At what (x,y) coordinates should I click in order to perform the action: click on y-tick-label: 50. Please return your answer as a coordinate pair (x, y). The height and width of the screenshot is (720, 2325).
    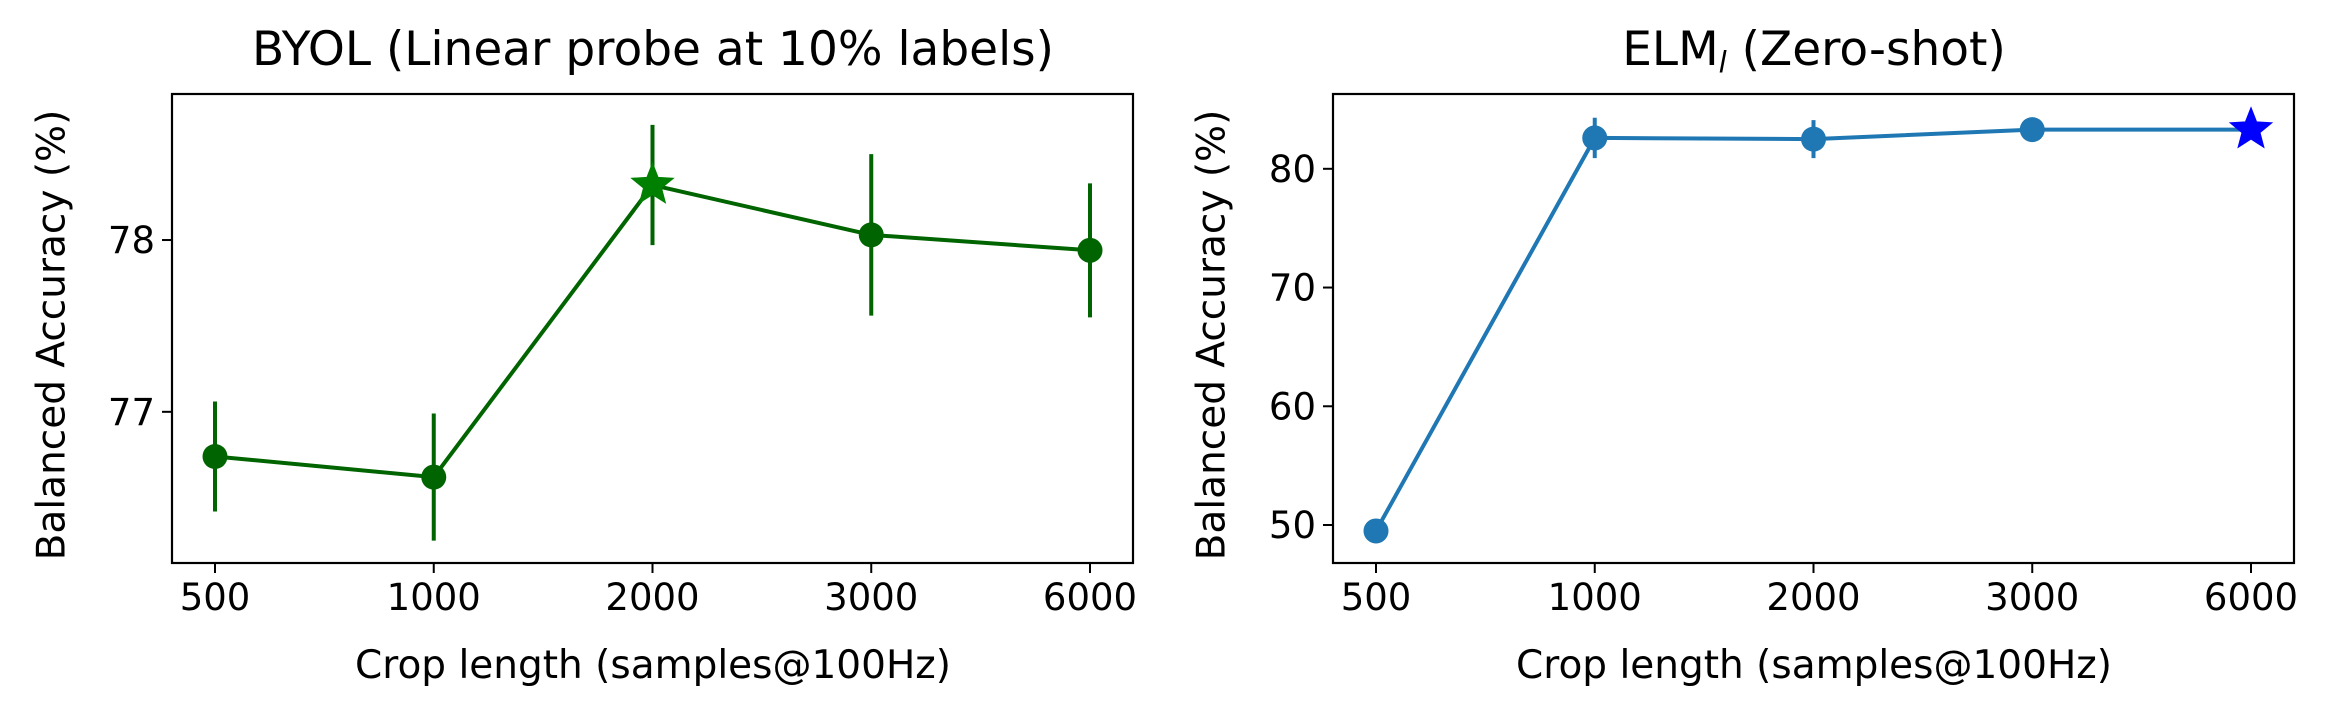
    Looking at the image, I should click on (1292, 525).